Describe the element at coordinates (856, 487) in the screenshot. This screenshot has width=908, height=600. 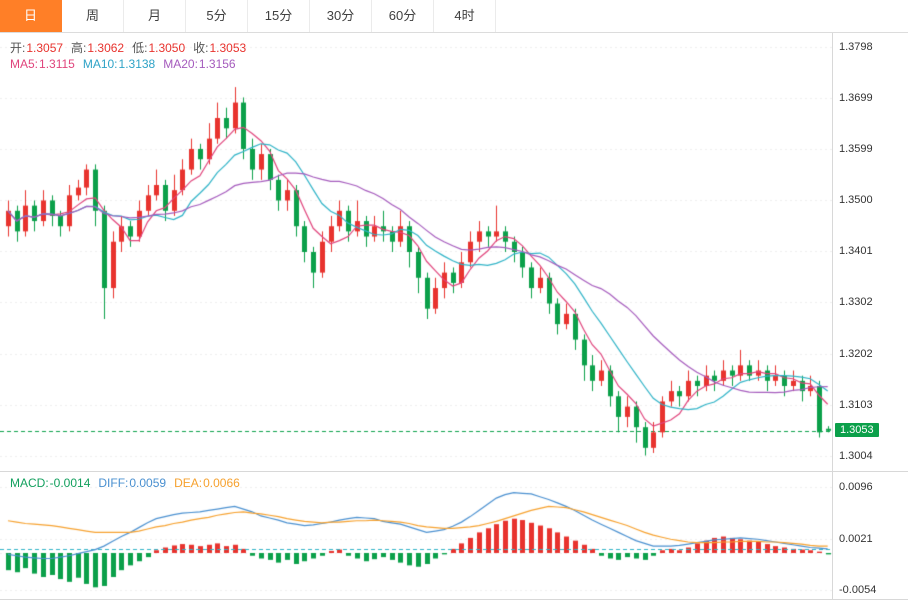
I see `macd-axis-label-0: 0.0096` at that location.